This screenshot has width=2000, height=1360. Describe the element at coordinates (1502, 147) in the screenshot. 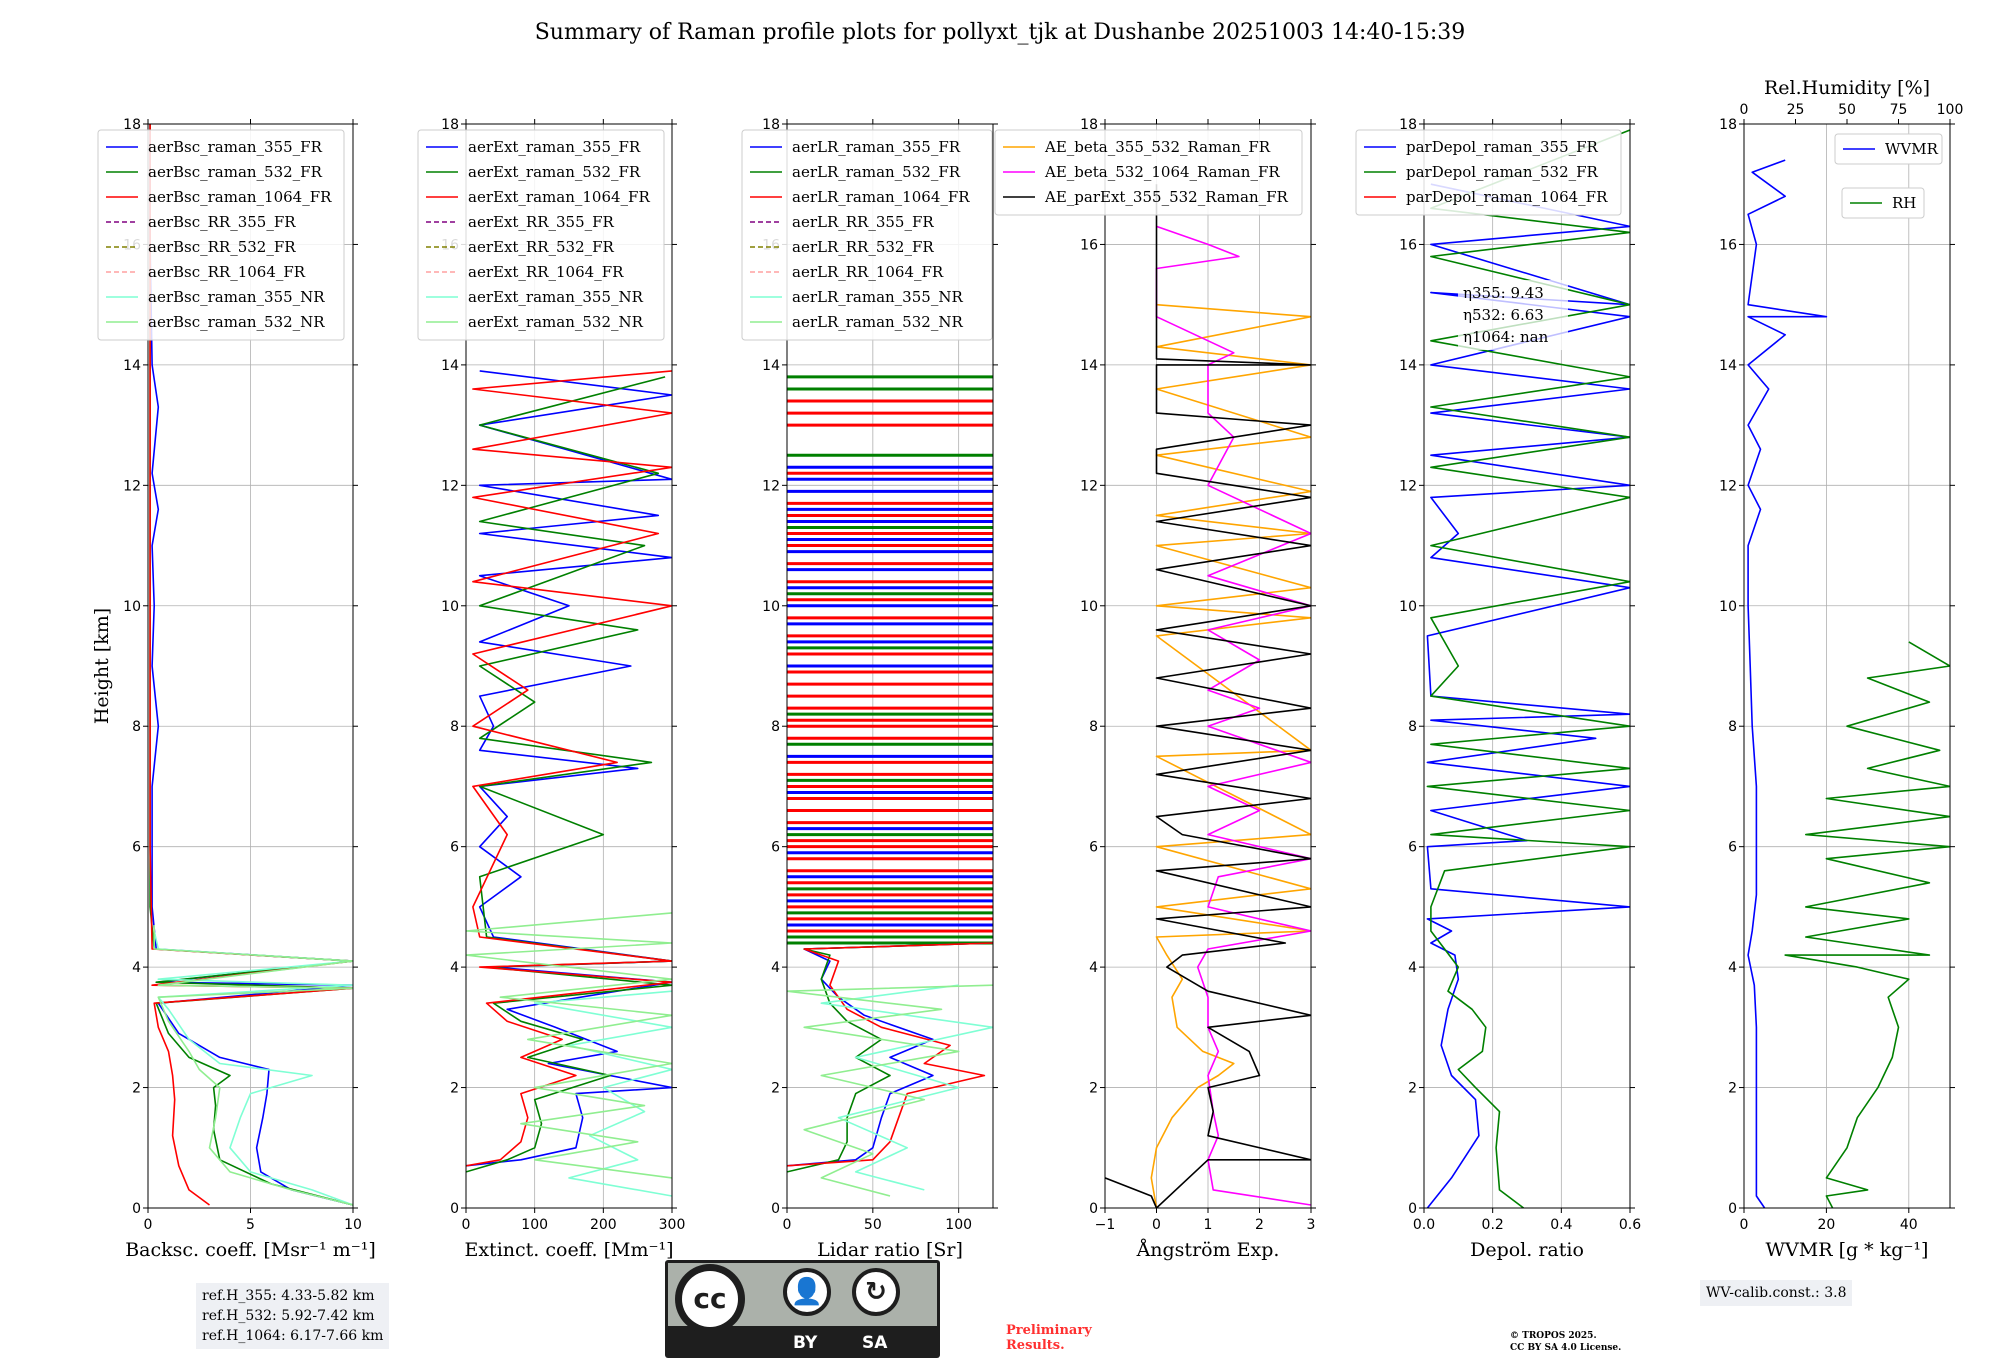

I see `legend-label: parDepol_raman_355_FR` at that location.